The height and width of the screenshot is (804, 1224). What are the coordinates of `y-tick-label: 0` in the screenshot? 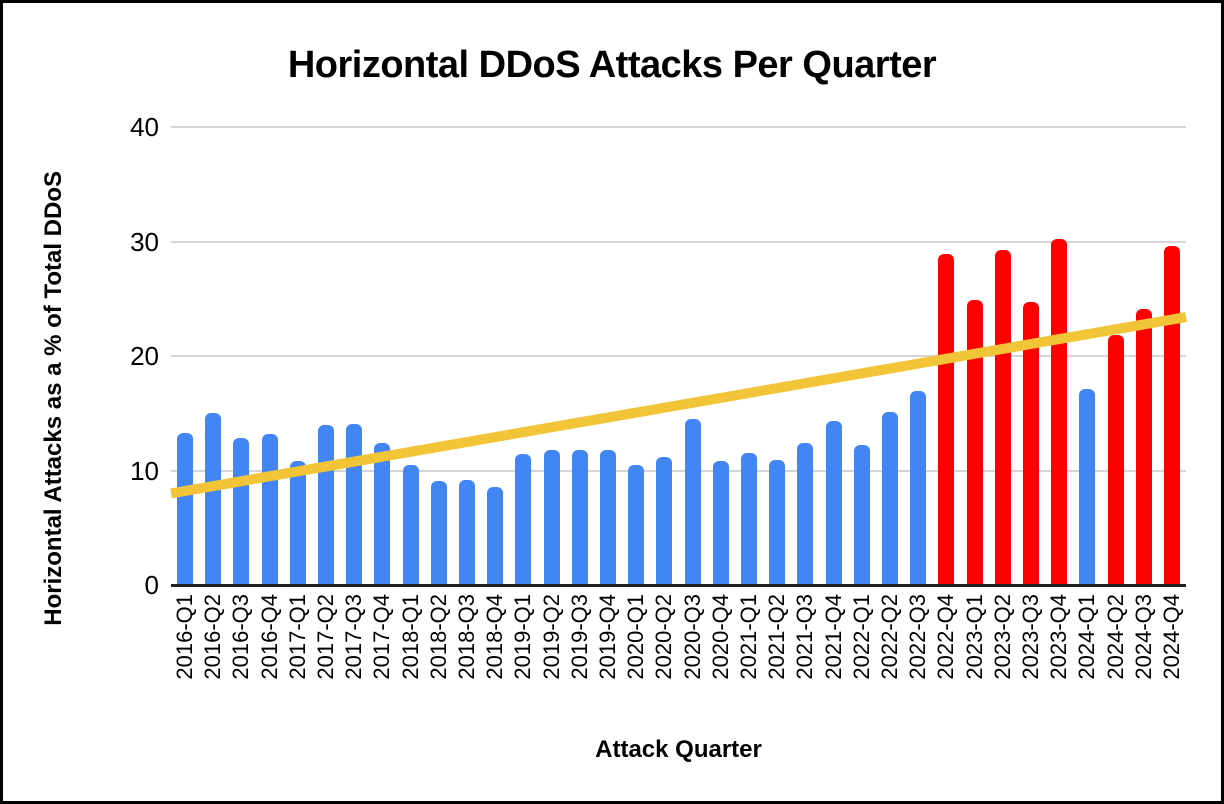 It's located at (151, 585).